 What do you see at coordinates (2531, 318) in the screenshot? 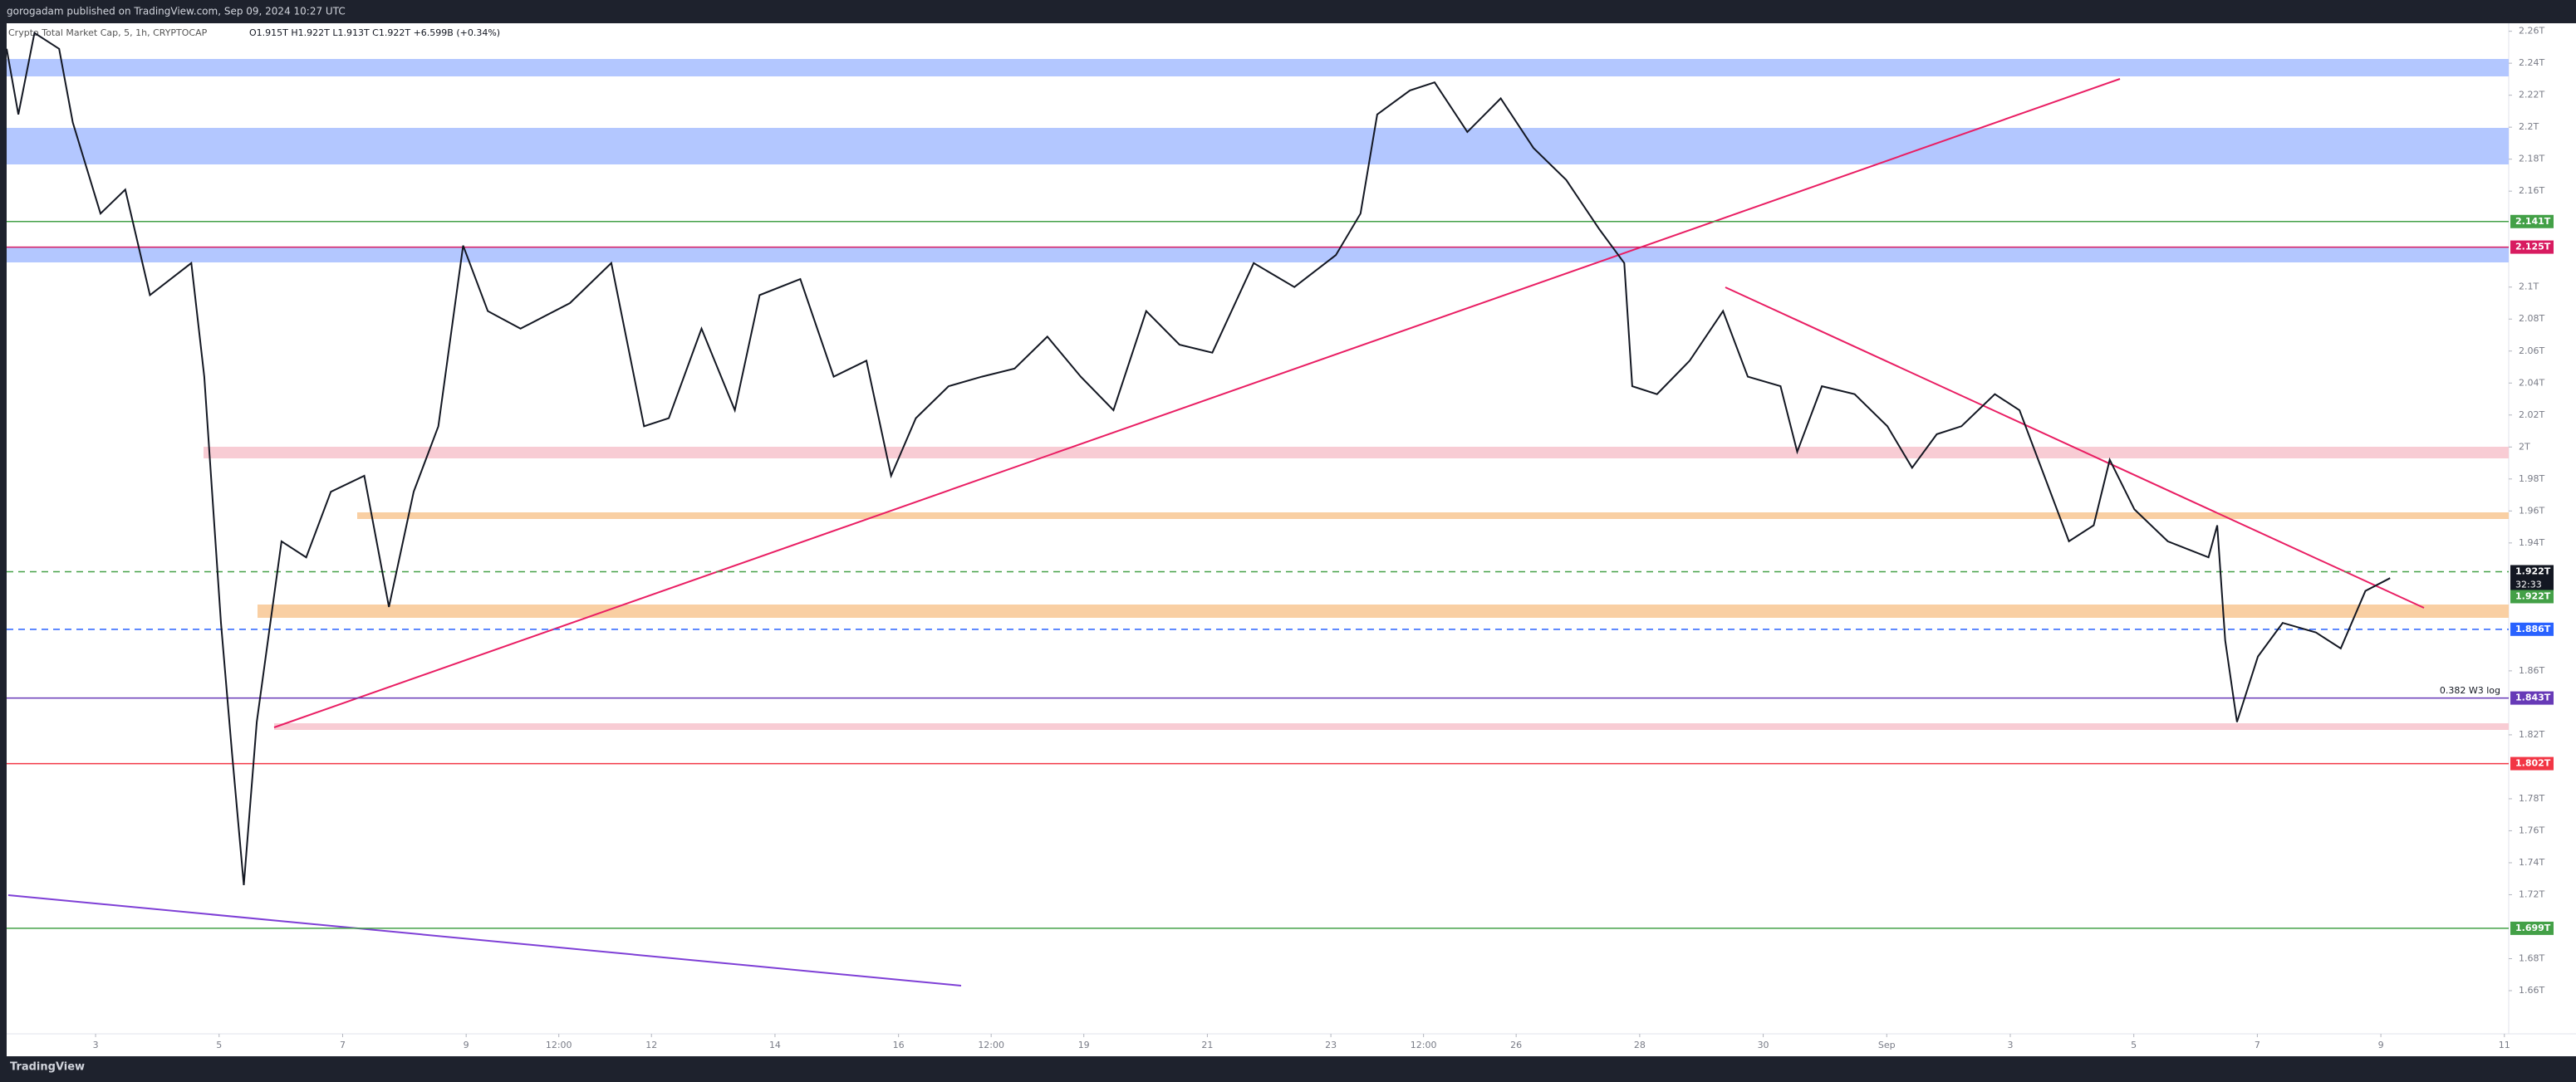
I see `y-tick-label: 2.08T` at bounding box center [2531, 318].